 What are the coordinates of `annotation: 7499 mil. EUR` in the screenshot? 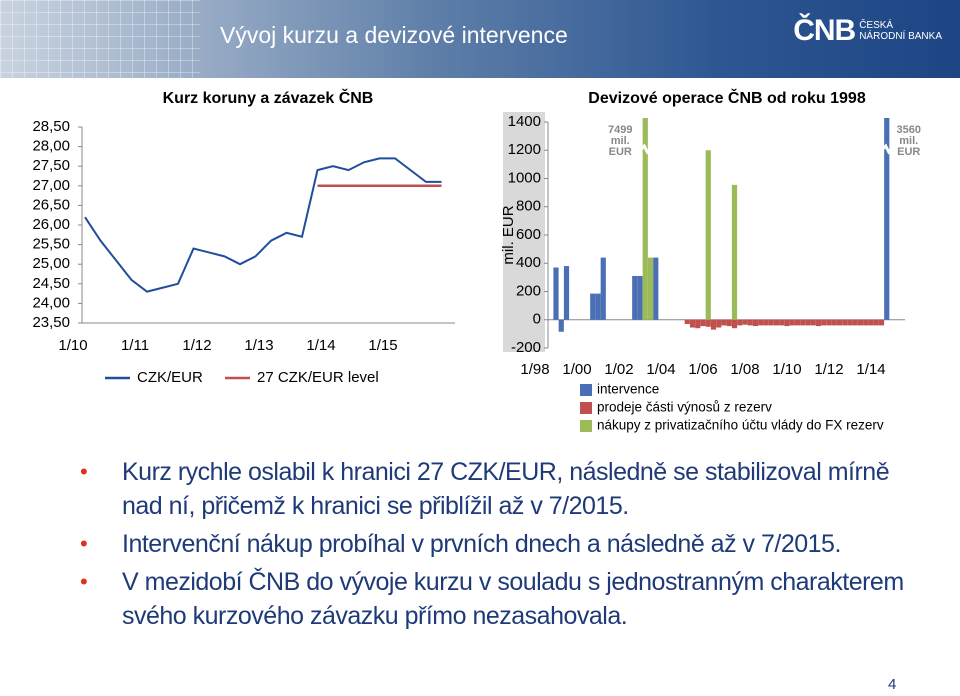 It's located at (620, 141).